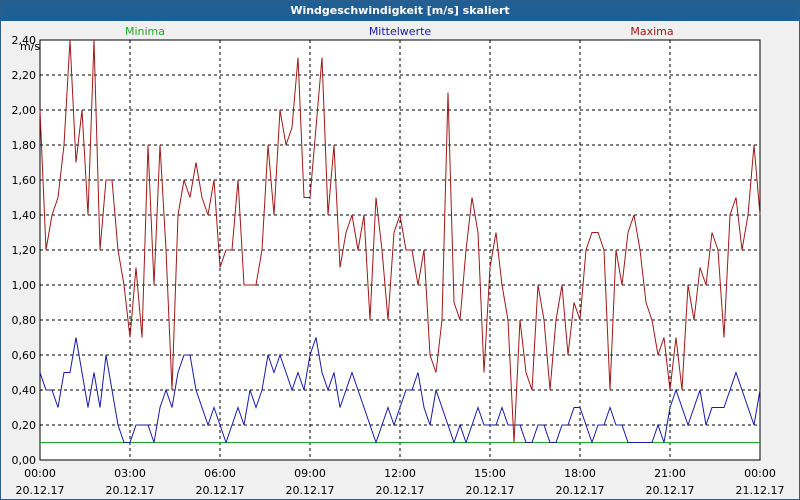 The width and height of the screenshot is (800, 500). What do you see at coordinates (760, 490) in the screenshot?
I see `x-tick-date: 21.12.17` at bounding box center [760, 490].